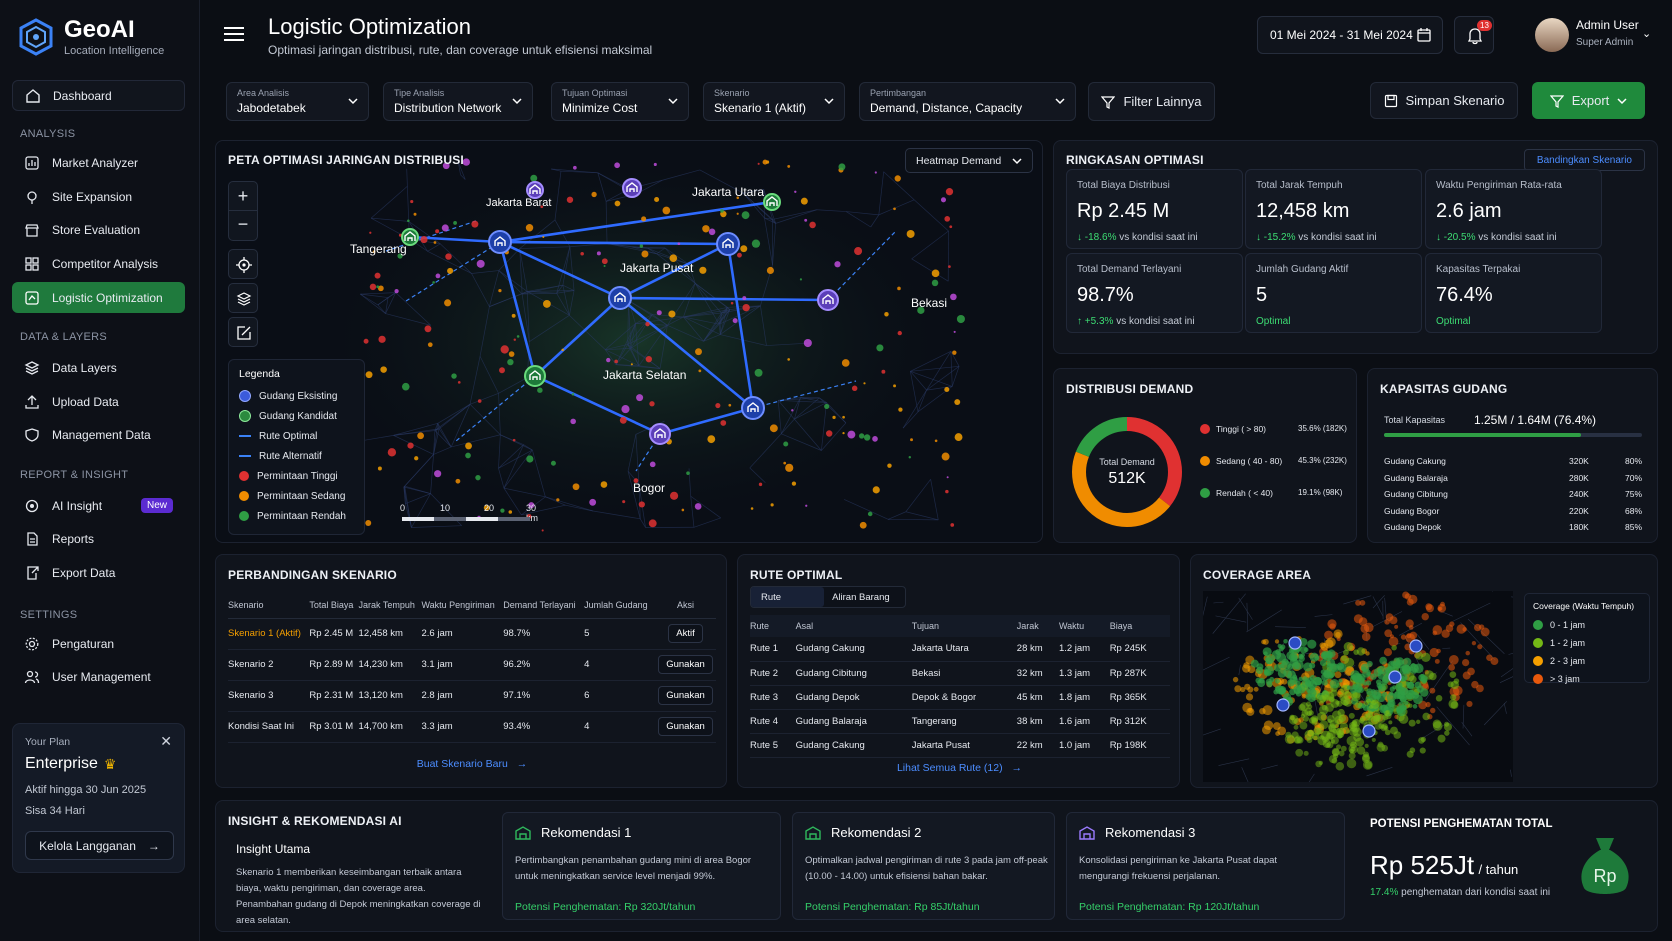 The image size is (1672, 941). Describe the element at coordinates (269, 696) in the screenshot. I see `table-cell: Skenario 3` at that location.